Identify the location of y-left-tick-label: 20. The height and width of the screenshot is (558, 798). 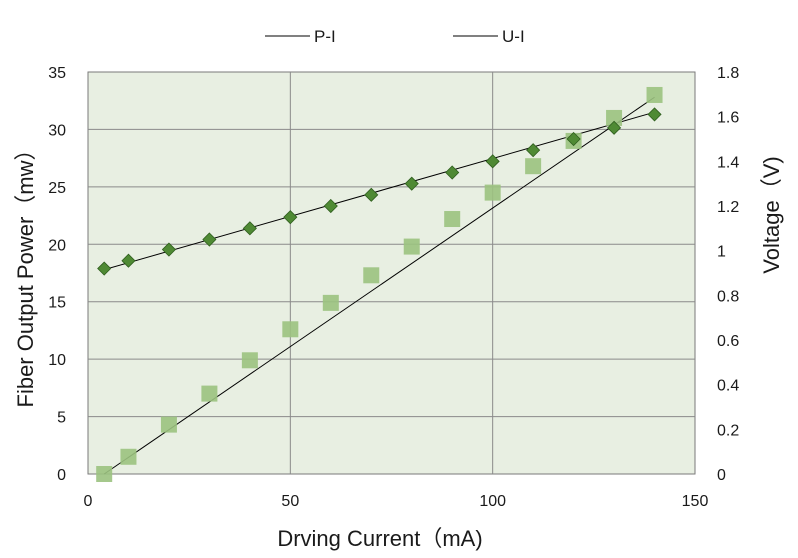
(57, 245).